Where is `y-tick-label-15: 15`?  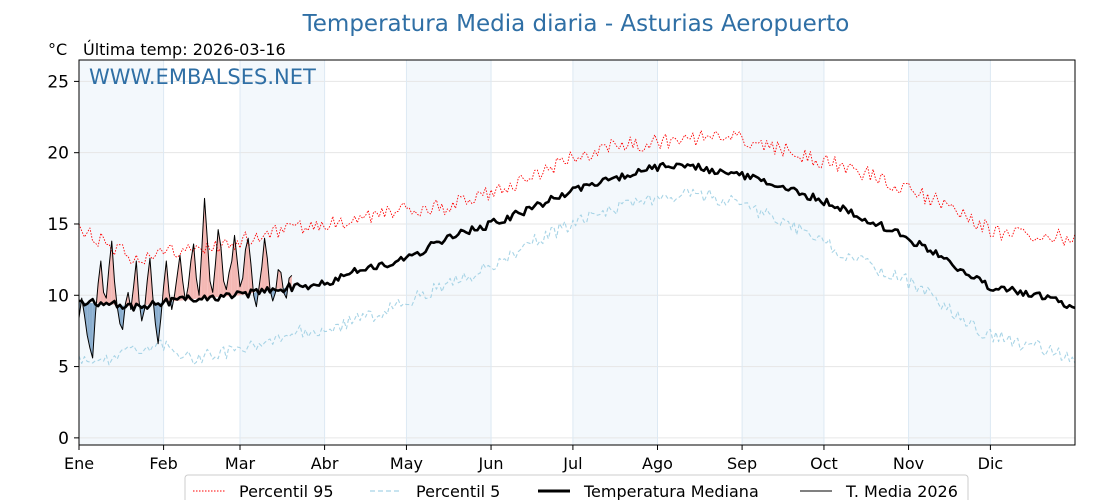
y-tick-label-15: 15 is located at coordinates (58, 225).